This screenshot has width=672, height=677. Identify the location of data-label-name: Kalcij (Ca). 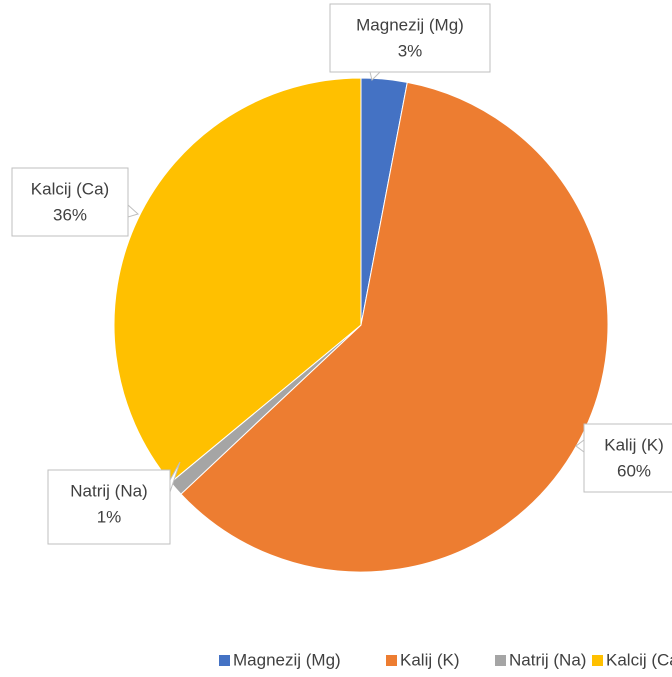
(70, 188).